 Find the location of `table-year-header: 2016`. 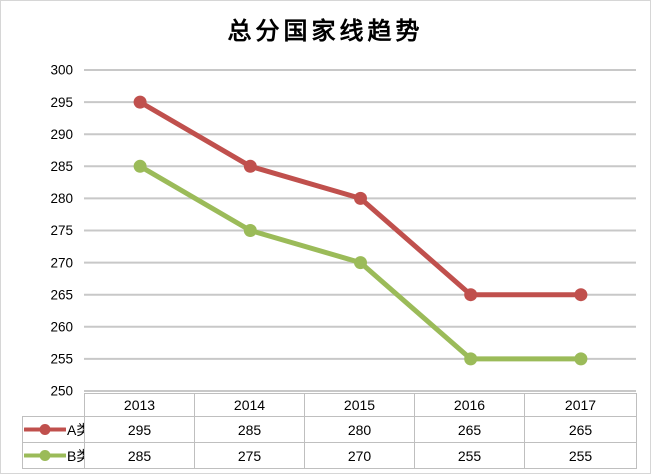

table-year-header: 2016 is located at coordinates (469, 405).